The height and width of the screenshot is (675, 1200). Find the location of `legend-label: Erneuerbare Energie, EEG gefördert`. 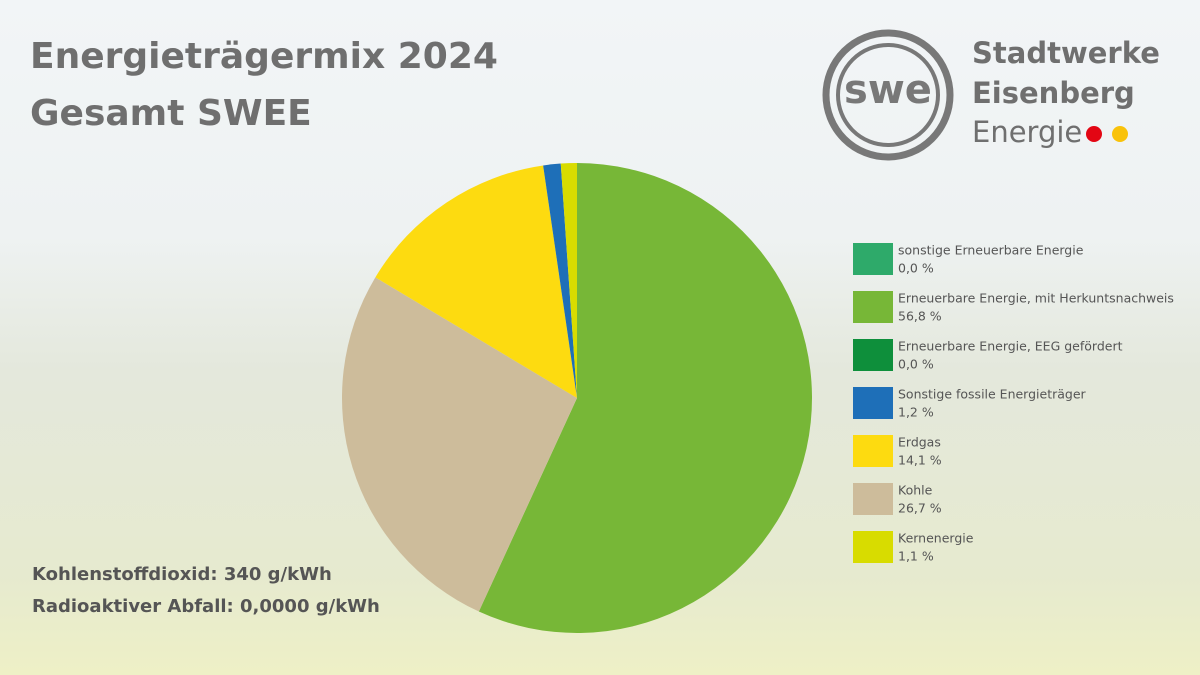

legend-label: Erneuerbare Energie, EEG gefördert is located at coordinates (1010, 346).